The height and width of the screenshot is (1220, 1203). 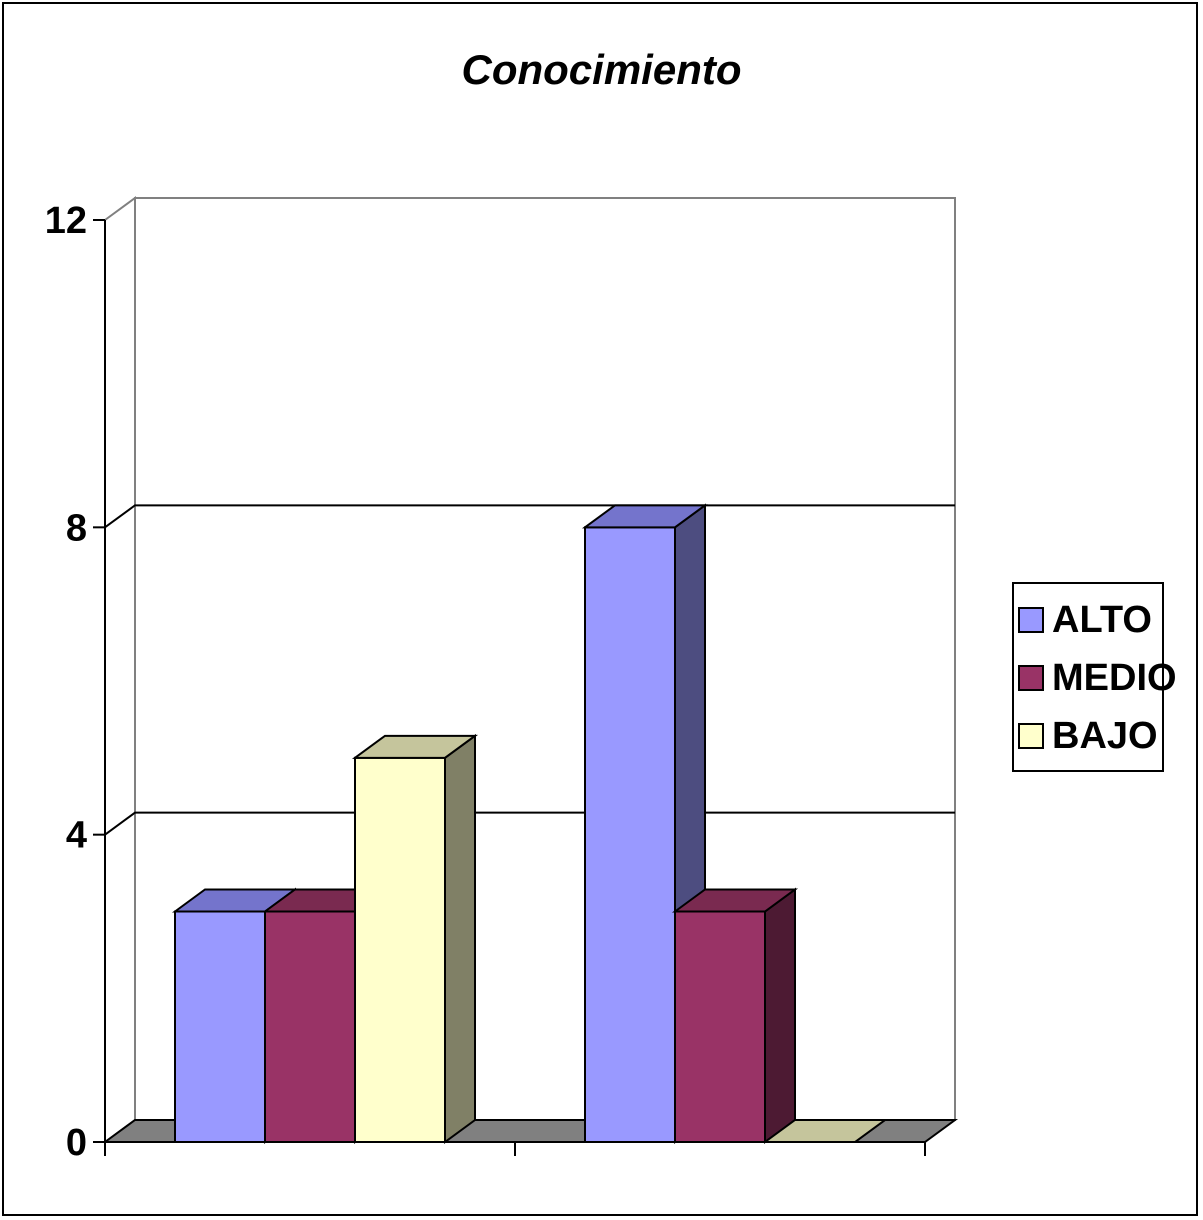 I want to click on chart-title: Conocimiento, so click(x=601, y=69).